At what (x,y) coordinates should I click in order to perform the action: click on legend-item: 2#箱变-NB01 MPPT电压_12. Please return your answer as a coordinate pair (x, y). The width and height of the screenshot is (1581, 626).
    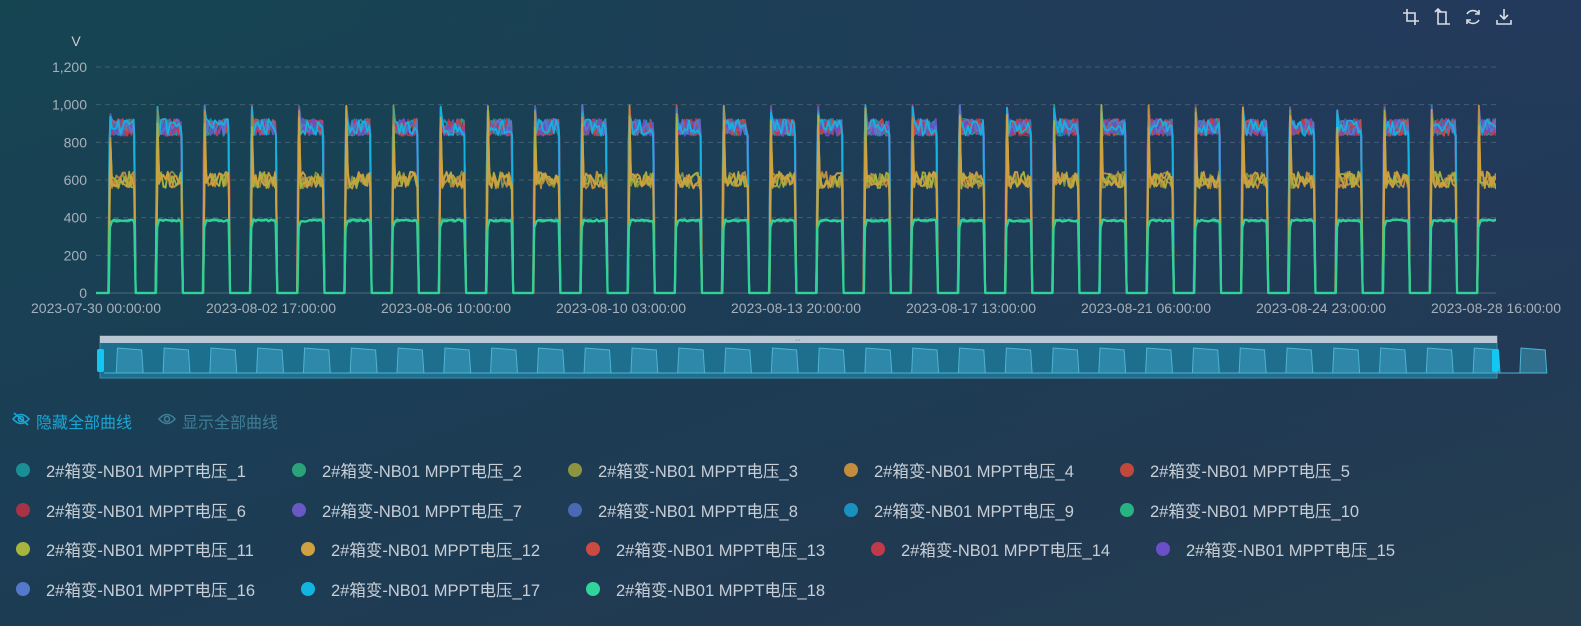
    Looking at the image, I should click on (420, 549).